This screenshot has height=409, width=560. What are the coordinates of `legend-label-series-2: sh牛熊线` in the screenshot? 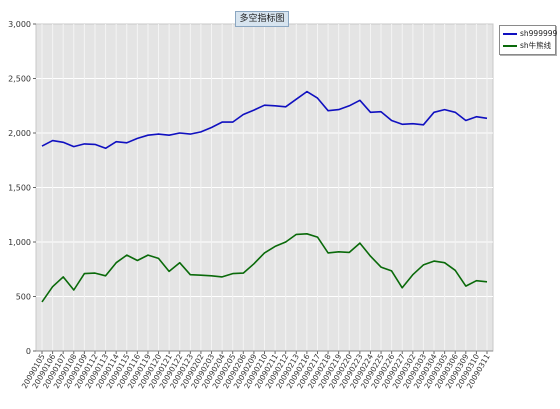 It's located at (536, 45).